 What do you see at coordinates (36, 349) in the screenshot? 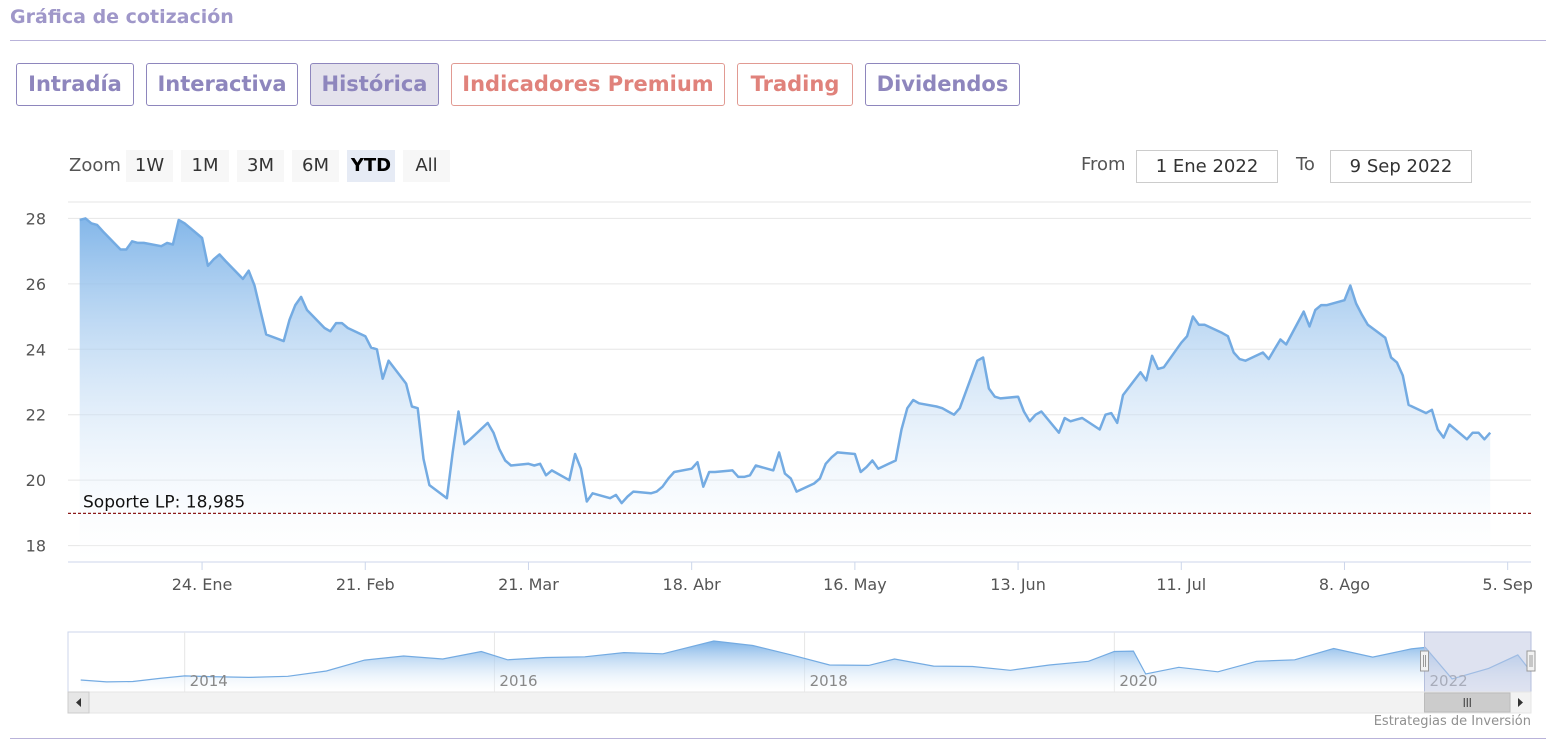
I see `y-tick-label: 24` at bounding box center [36, 349].